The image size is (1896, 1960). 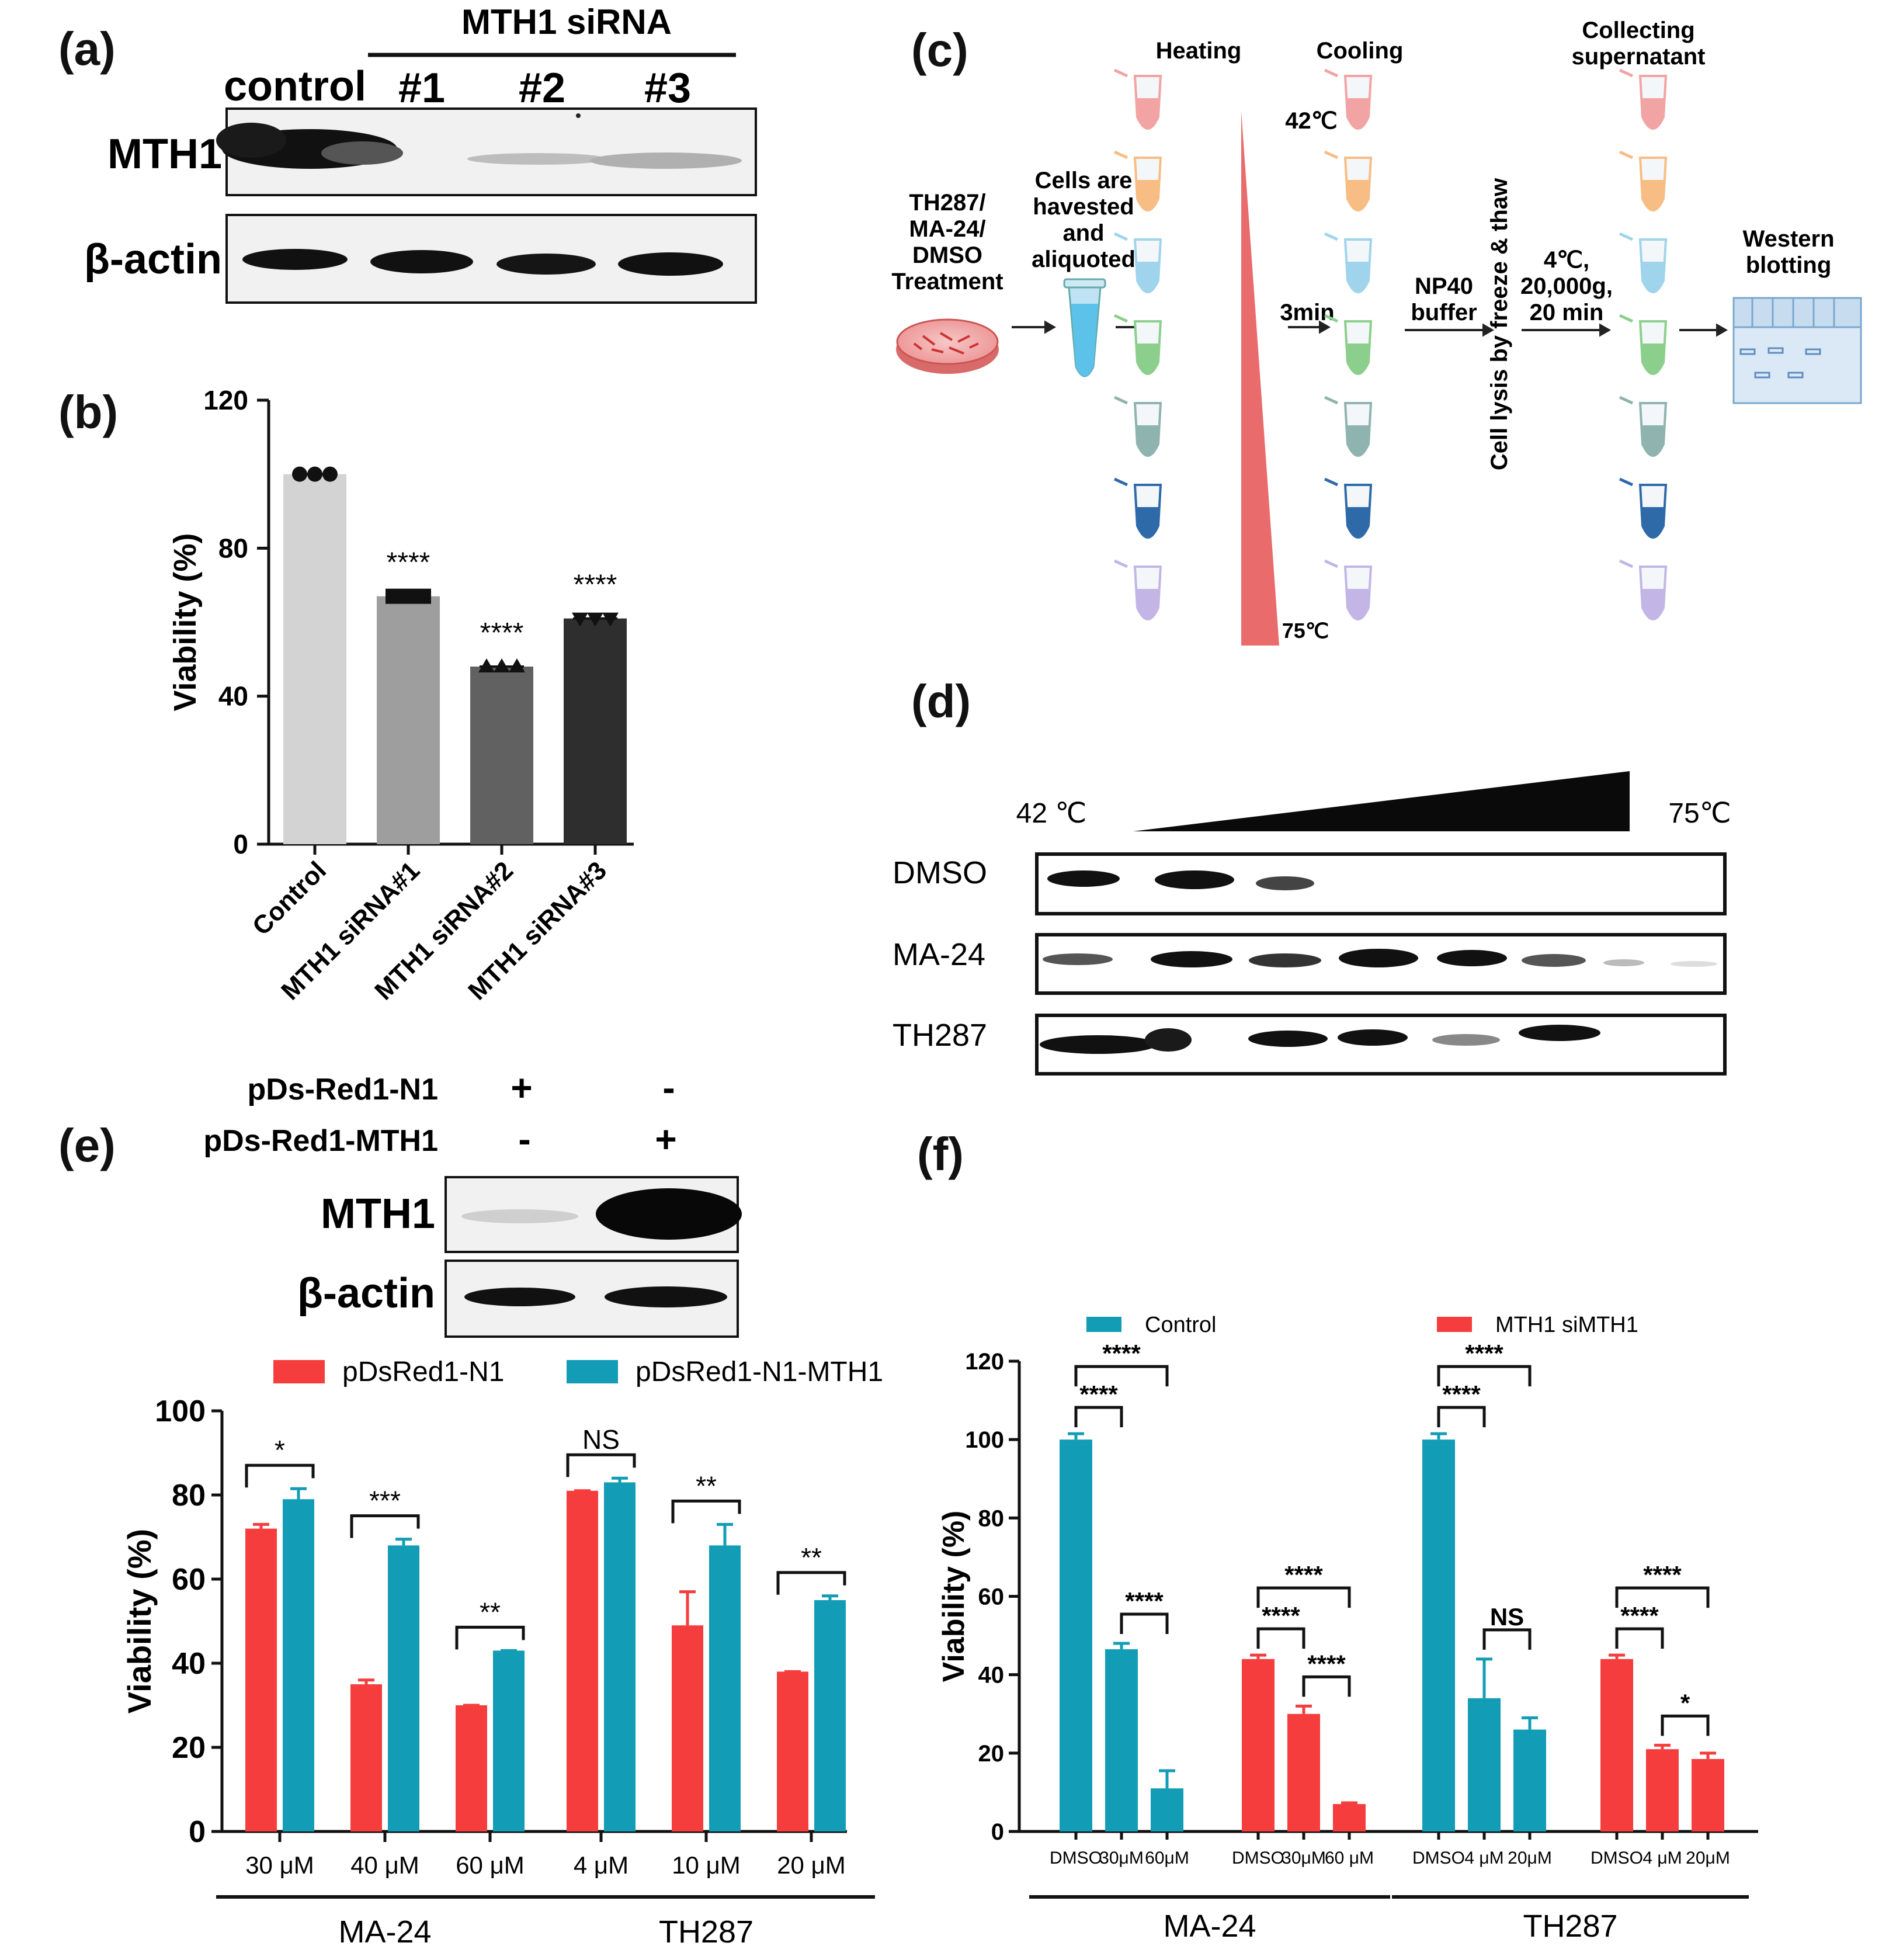 What do you see at coordinates (1788, 239) in the screenshot?
I see `western-title-1: Western` at bounding box center [1788, 239].